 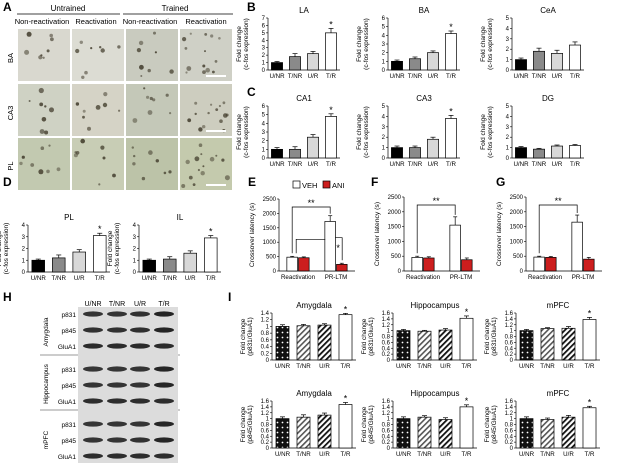 I want to click on significance-star: **, so click(x=559, y=201).